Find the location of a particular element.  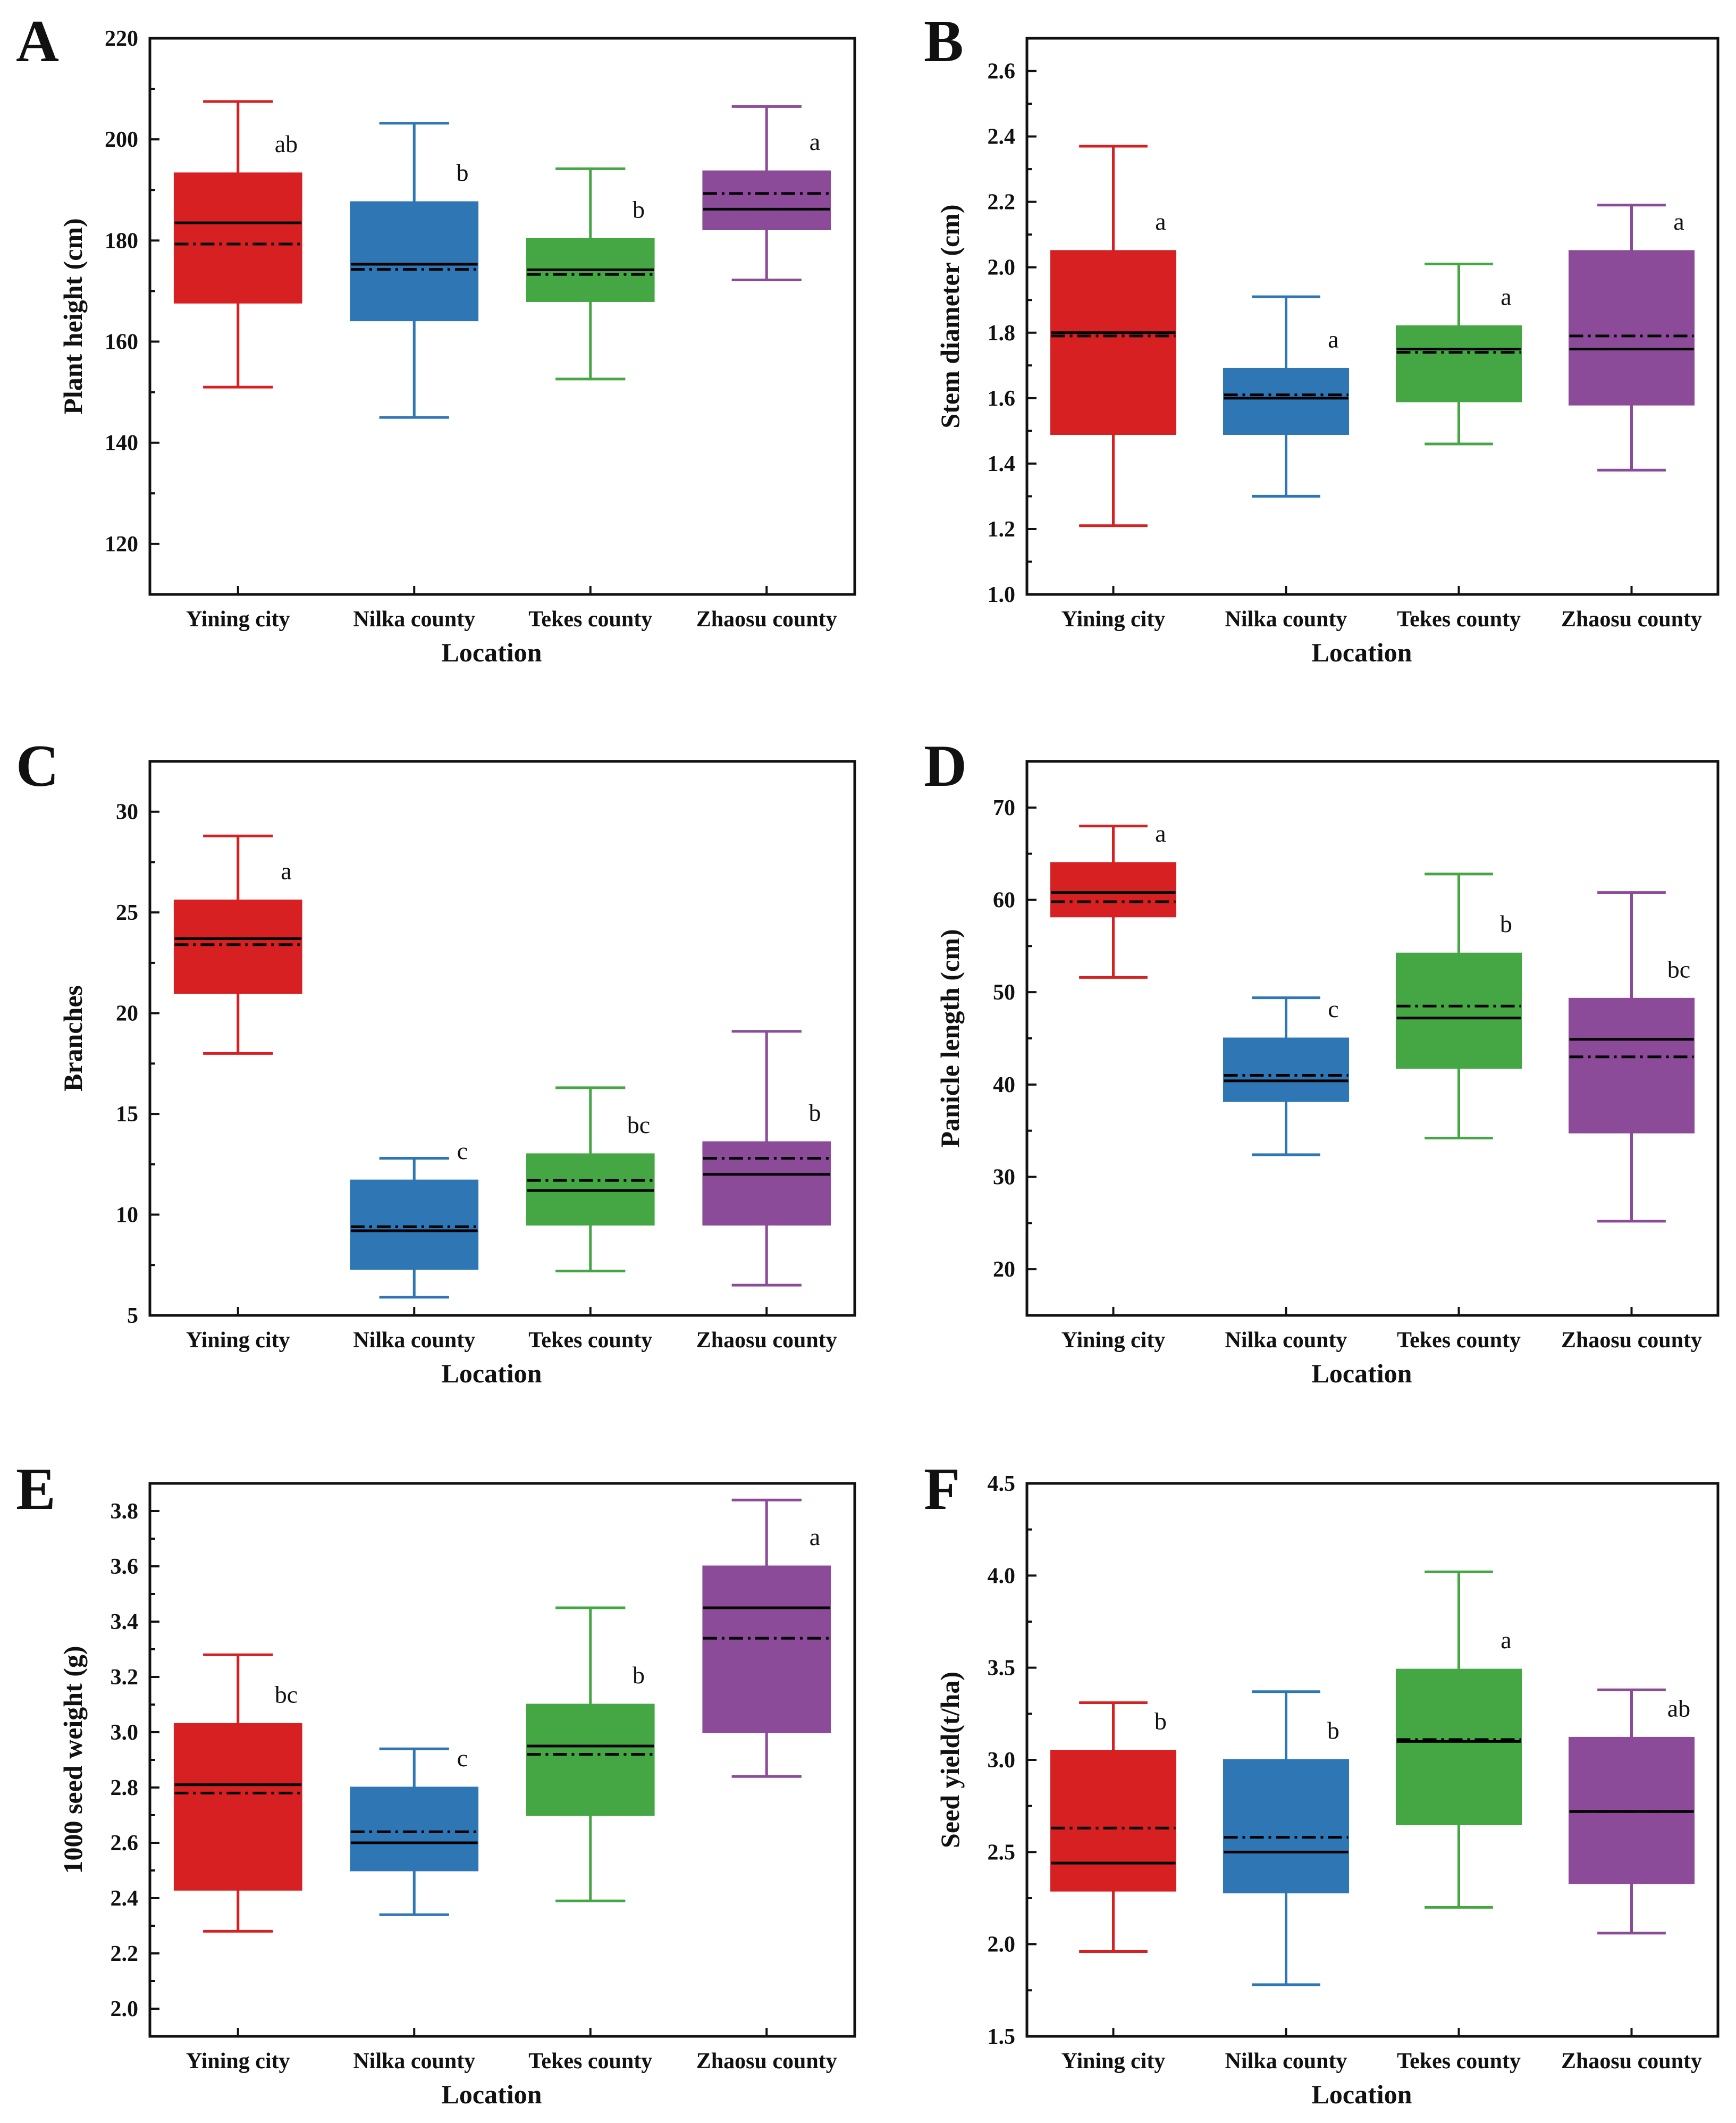

panel-letter: D is located at coordinates (945, 766).